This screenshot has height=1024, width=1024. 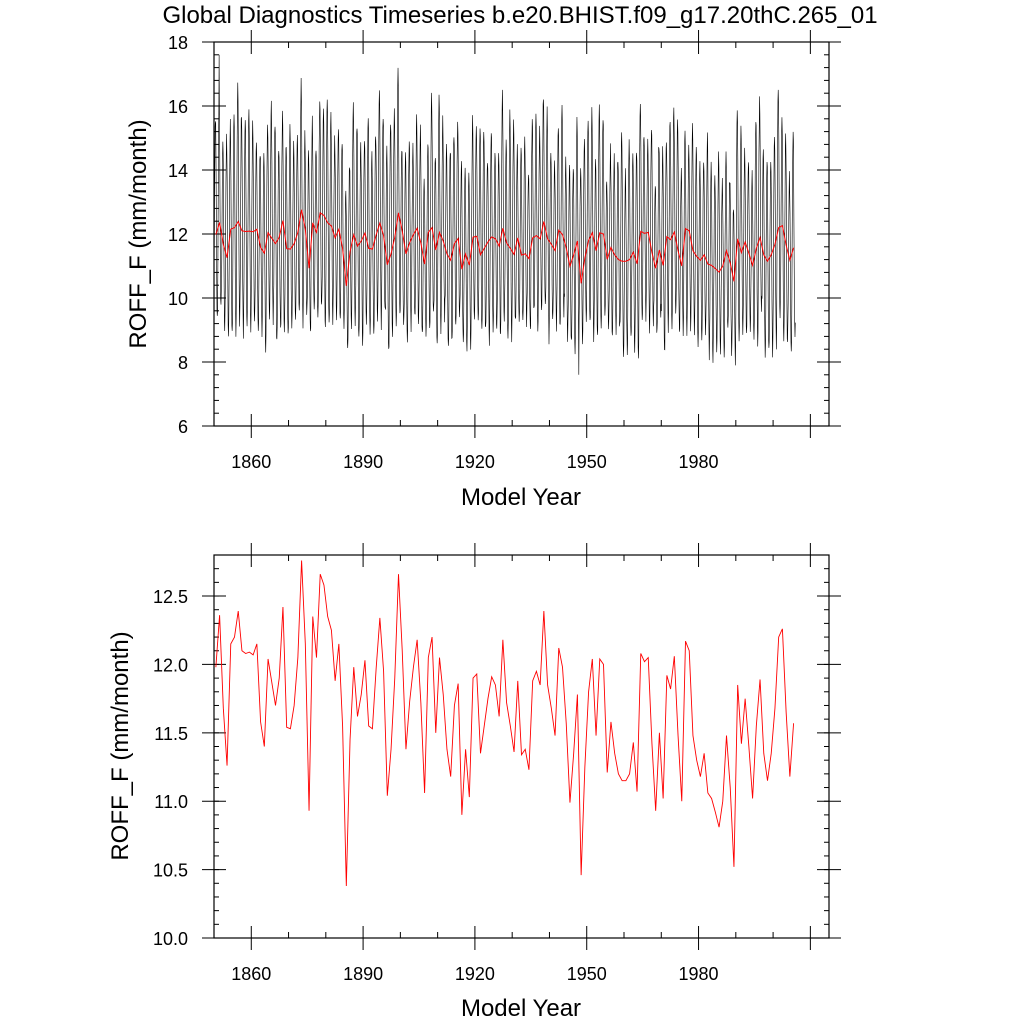 I want to click on y-tick-label: 14, so click(x=178, y=171).